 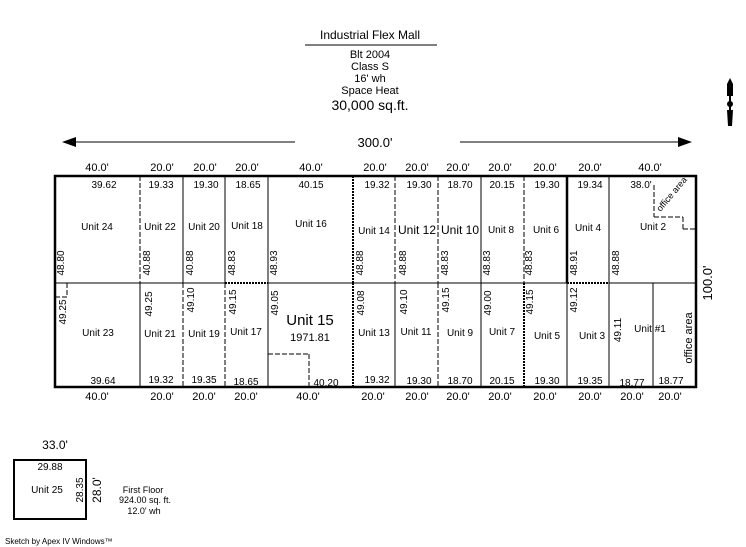 What do you see at coordinates (370, 67) in the screenshot?
I see `building-class: Class S` at bounding box center [370, 67].